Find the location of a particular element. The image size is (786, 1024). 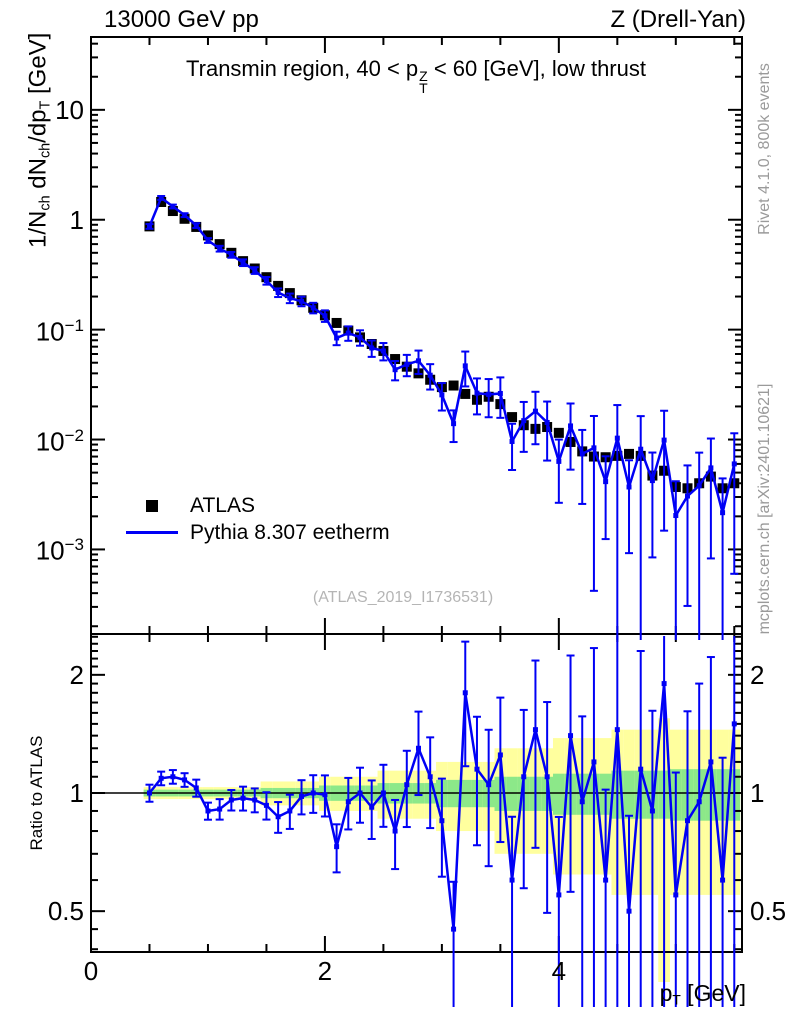

x-axis-label: pT [GeV] is located at coordinates (702, 994).